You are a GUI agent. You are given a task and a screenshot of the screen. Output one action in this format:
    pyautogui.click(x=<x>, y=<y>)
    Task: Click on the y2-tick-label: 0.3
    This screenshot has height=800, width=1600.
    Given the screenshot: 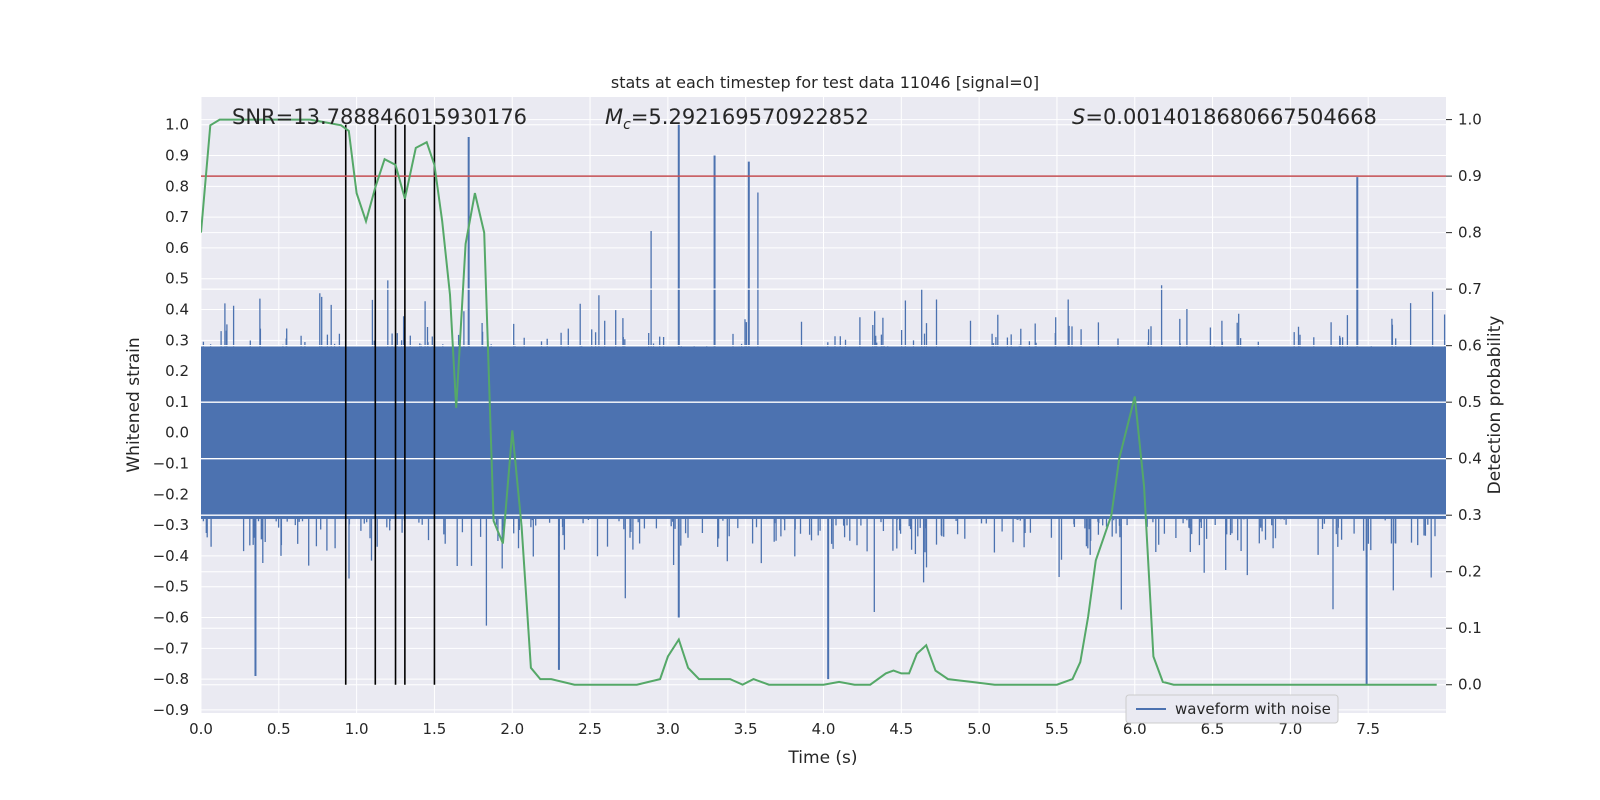 What is the action you would take?
    pyautogui.click(x=1470, y=515)
    